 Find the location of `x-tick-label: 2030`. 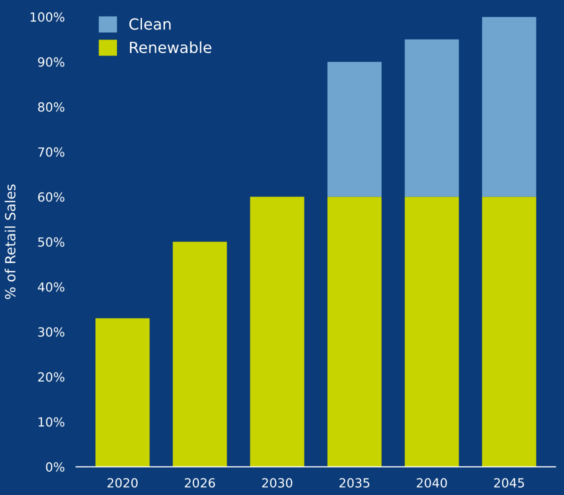

x-tick-label: 2030 is located at coordinates (277, 483).